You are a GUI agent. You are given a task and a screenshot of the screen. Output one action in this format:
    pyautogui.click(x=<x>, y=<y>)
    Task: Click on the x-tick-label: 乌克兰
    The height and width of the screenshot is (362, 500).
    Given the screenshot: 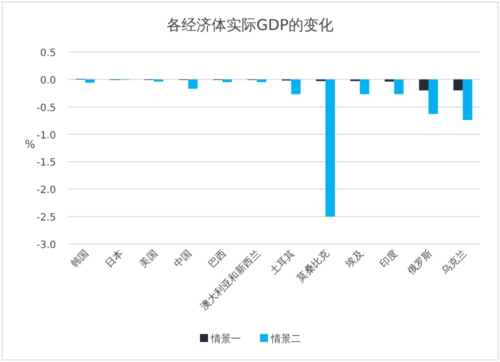 What is the action you would take?
    pyautogui.click(x=454, y=263)
    